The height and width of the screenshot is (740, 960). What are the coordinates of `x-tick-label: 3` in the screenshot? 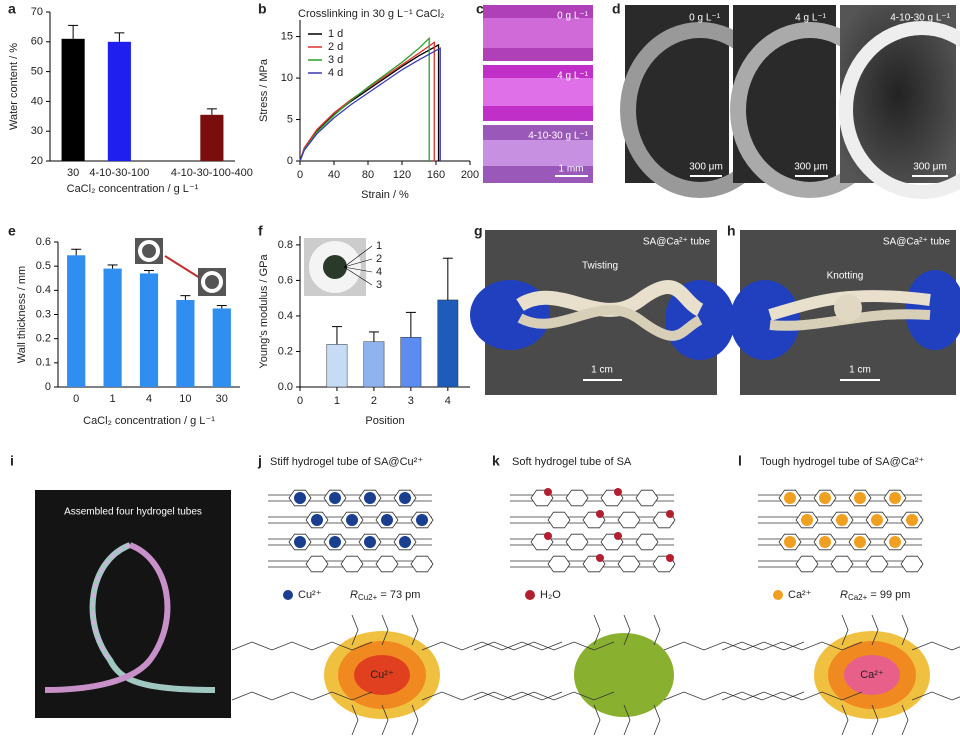 It's located at (411, 401).